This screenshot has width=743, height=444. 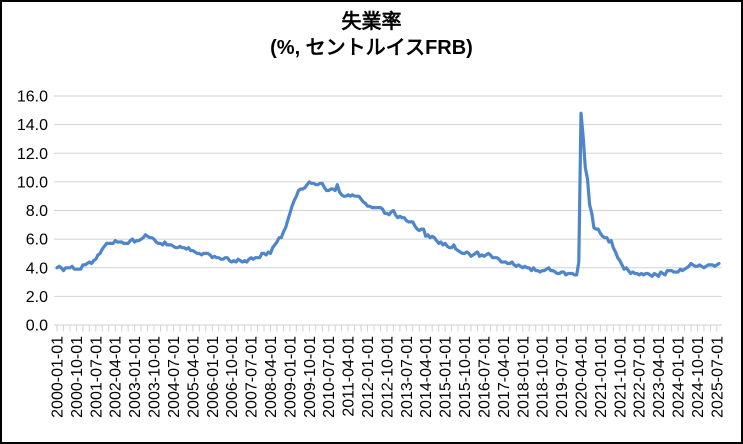 I want to click on svg-text: 12.0, so click(x=32, y=154).